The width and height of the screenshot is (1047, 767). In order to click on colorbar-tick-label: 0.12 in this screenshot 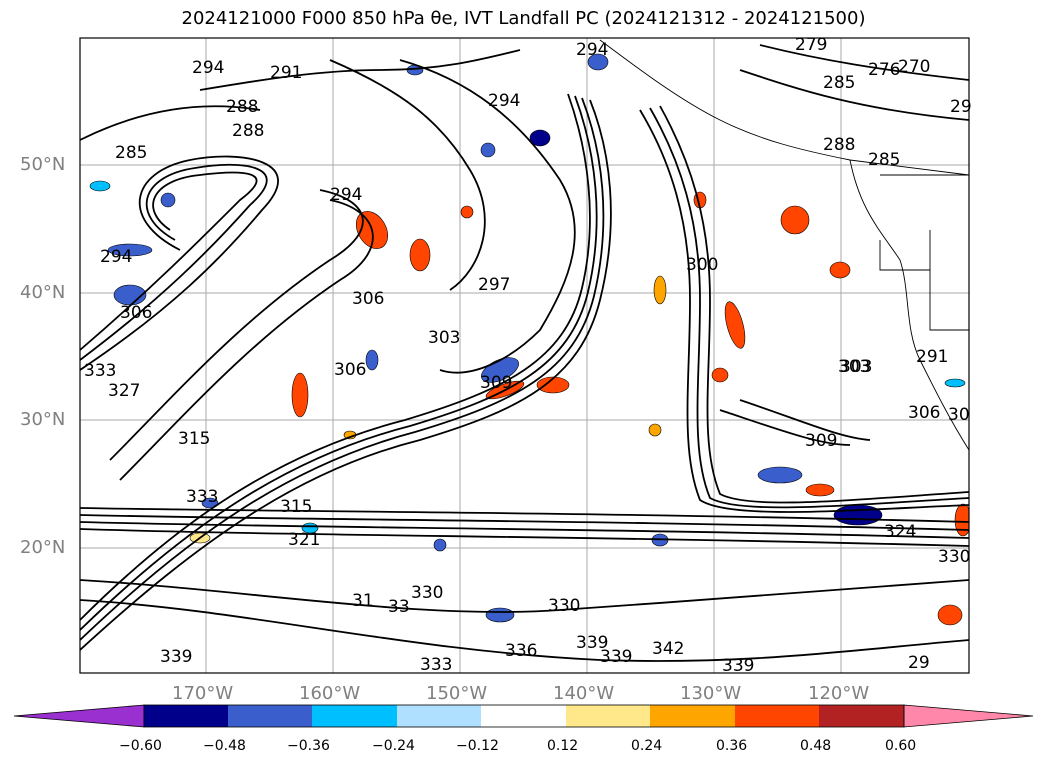, I will do `click(563, 746)`.